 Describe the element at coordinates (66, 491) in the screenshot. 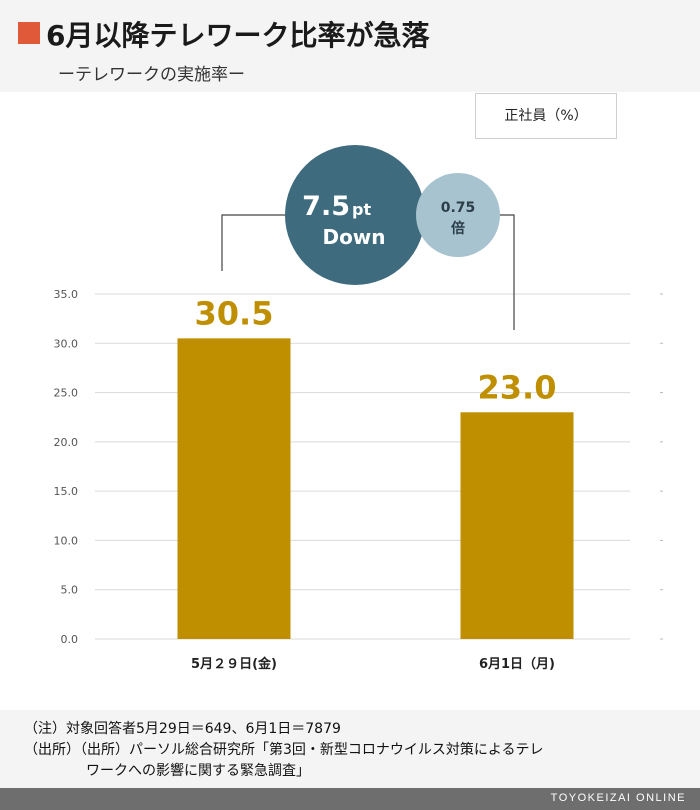

I see `y-tick-label: 15.0` at that location.